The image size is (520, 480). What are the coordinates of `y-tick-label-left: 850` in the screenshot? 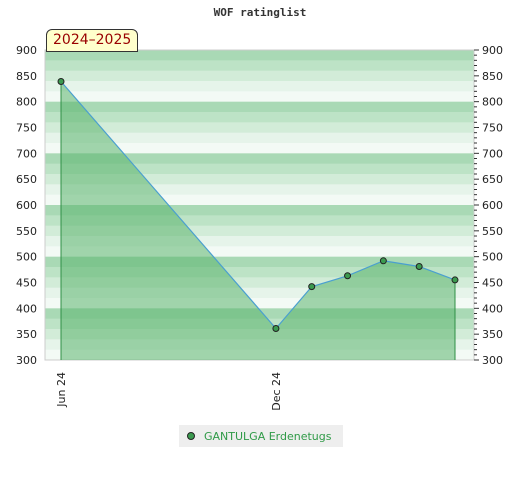 It's located at (26, 76).